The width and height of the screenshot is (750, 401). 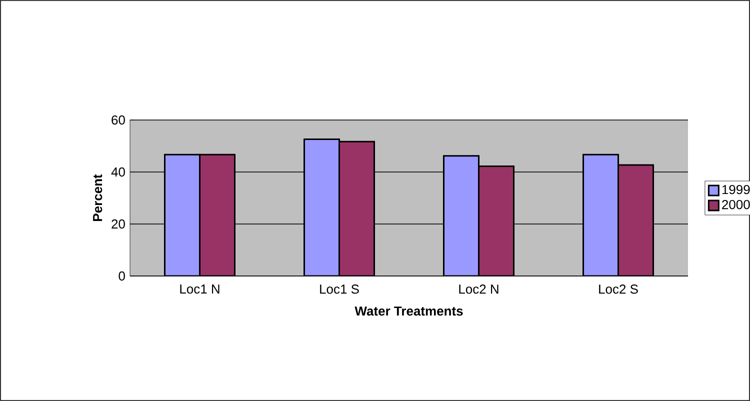 I want to click on x-tick-label: Loc1 N, so click(x=200, y=289).